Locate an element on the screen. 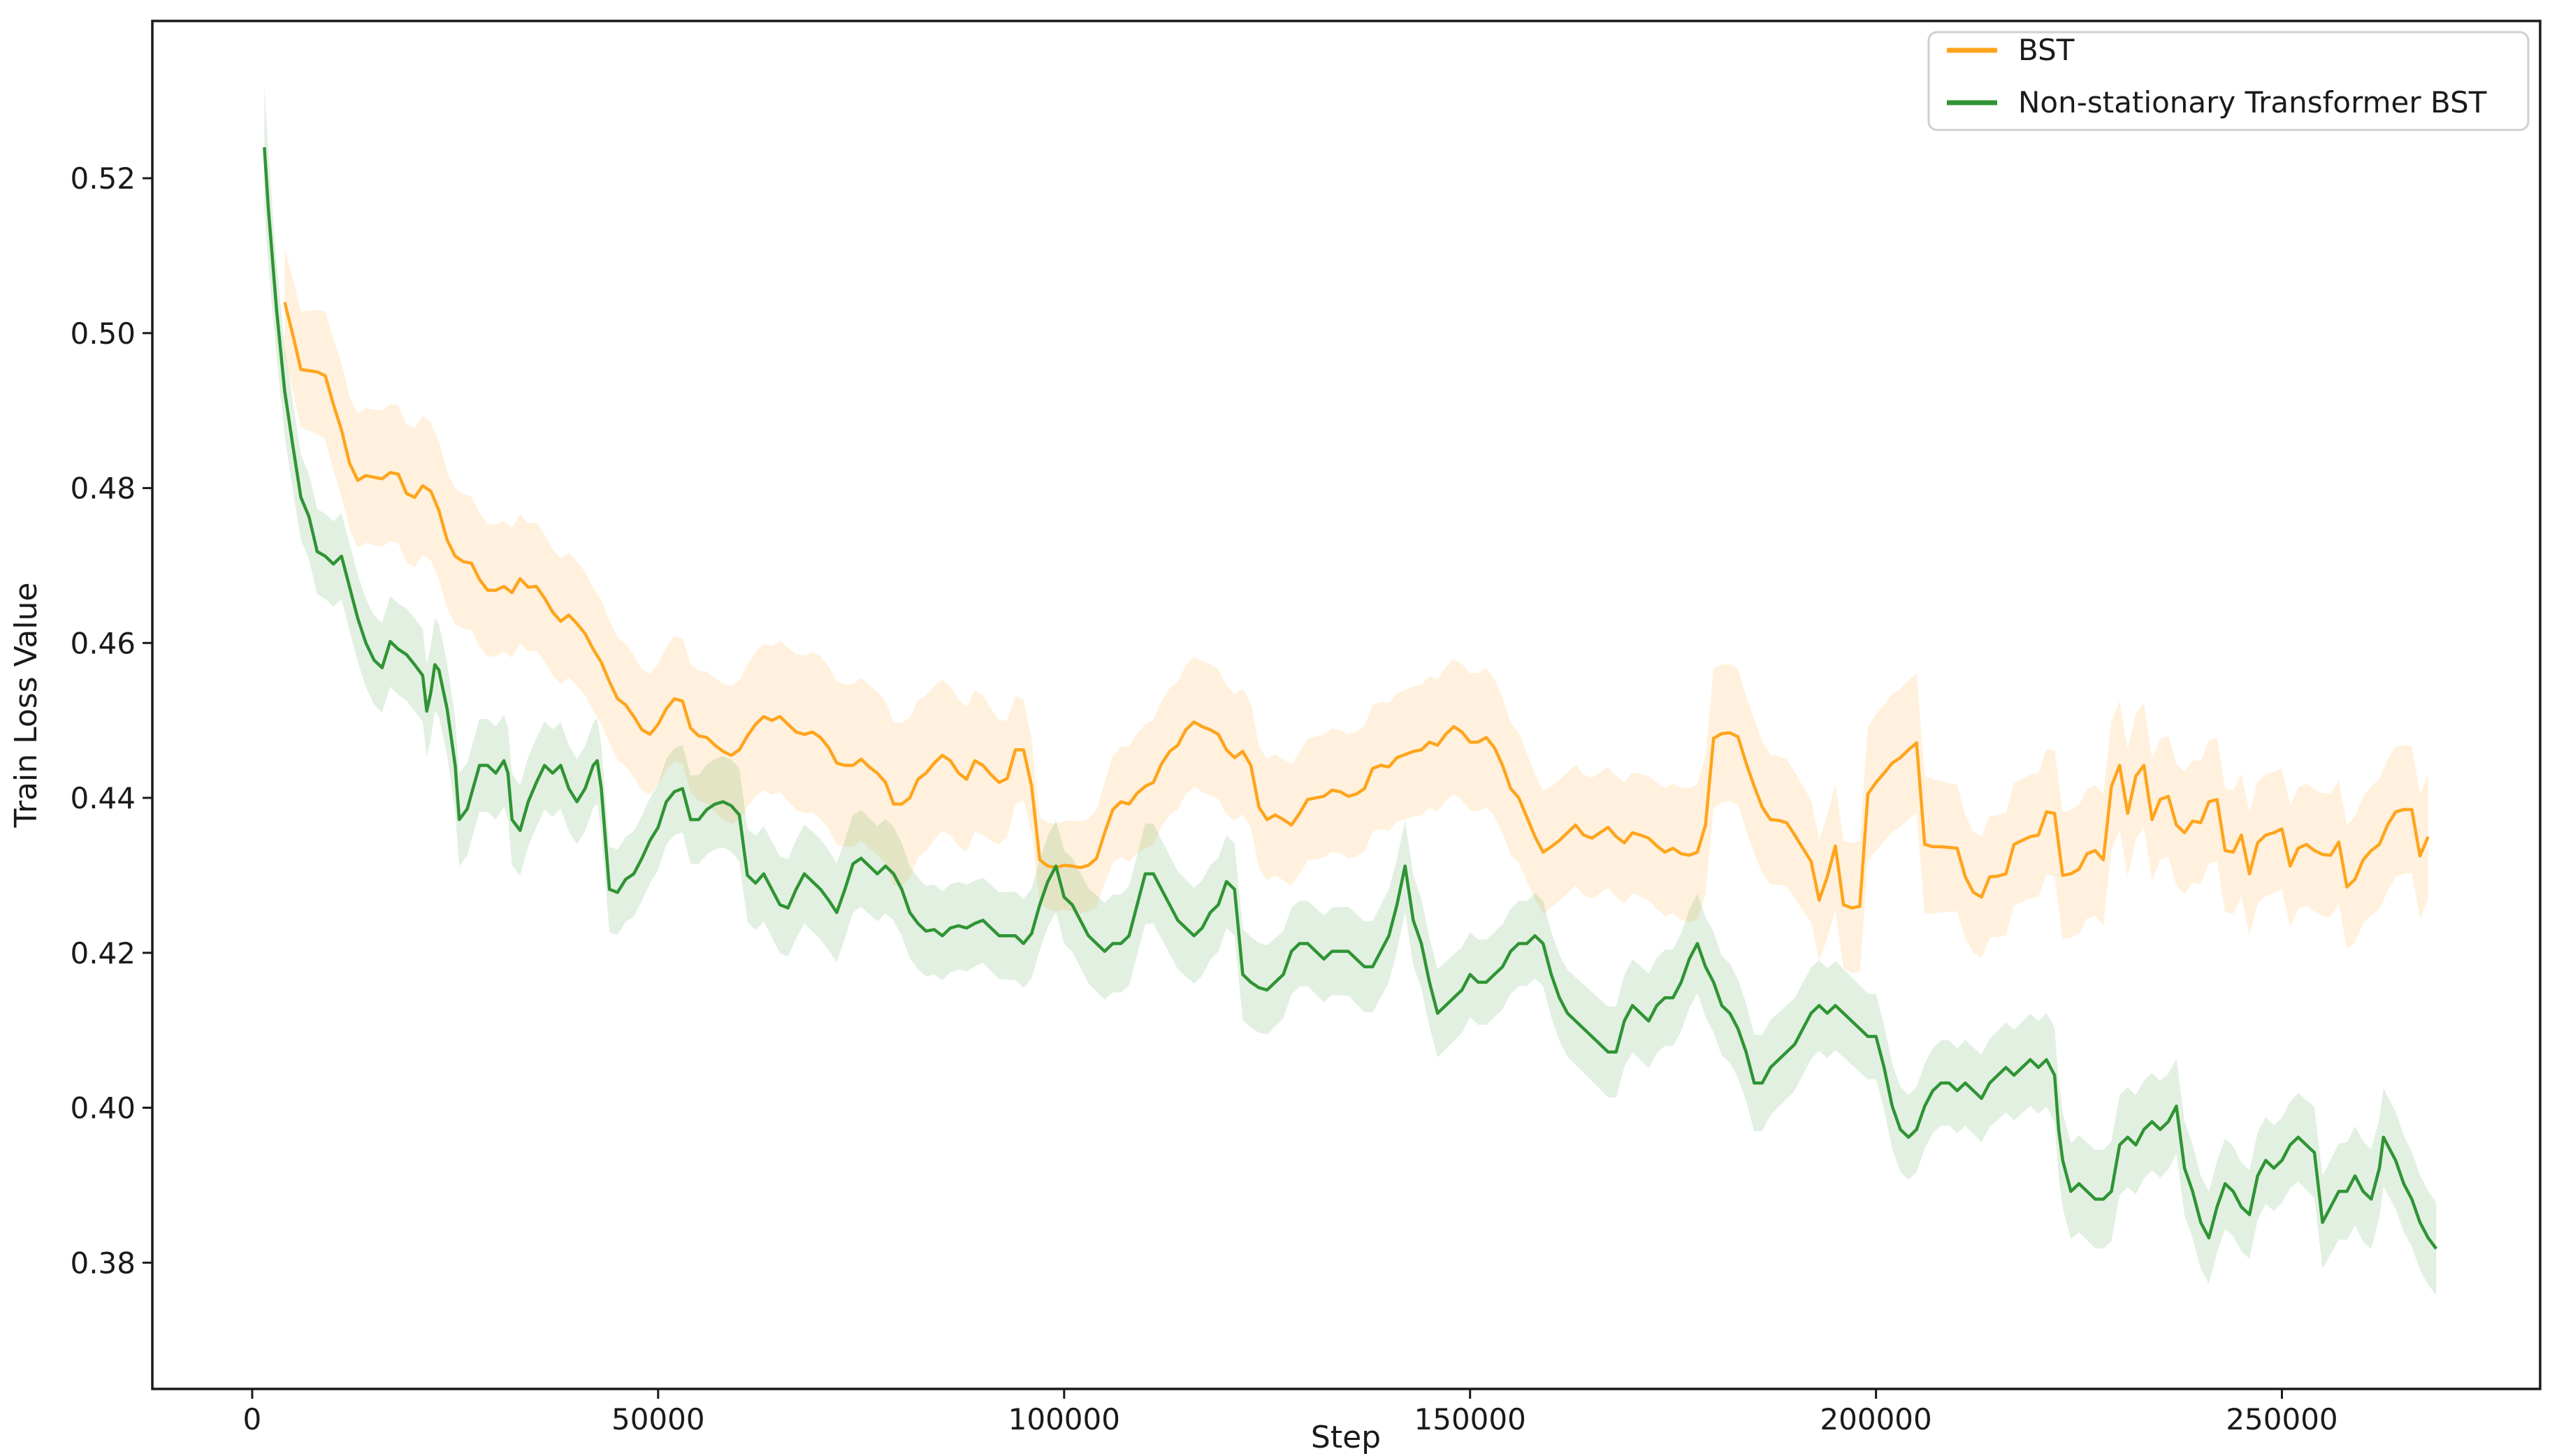  y-axis-label: Train Loss Value is located at coordinates (26, 706).